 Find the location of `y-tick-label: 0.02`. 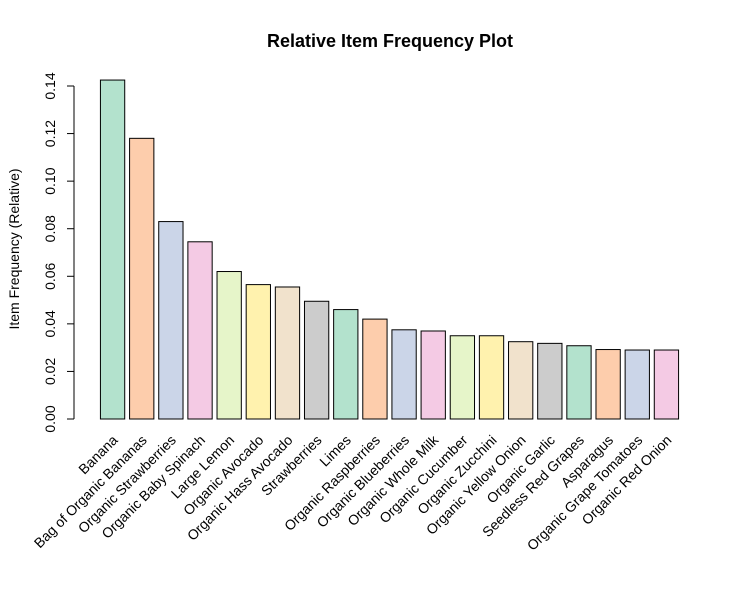

y-tick-label: 0.02 is located at coordinates (50, 371).